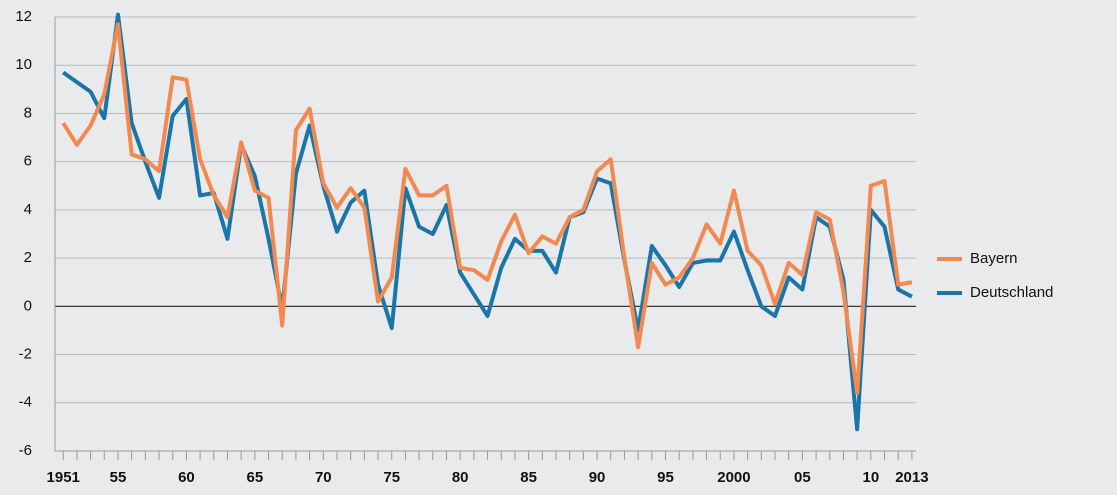 This screenshot has width=1117, height=495. What do you see at coordinates (63, 477) in the screenshot?
I see `x-tick-label: 1951` at bounding box center [63, 477].